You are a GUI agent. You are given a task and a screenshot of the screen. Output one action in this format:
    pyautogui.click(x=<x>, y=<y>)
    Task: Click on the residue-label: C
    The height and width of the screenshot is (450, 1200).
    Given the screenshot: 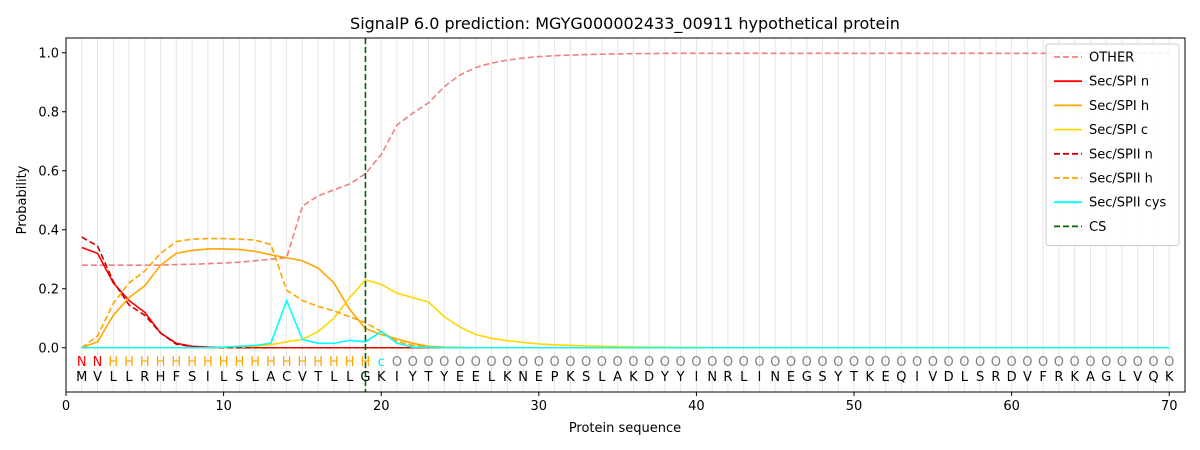 What is the action you would take?
    pyautogui.click(x=286, y=377)
    